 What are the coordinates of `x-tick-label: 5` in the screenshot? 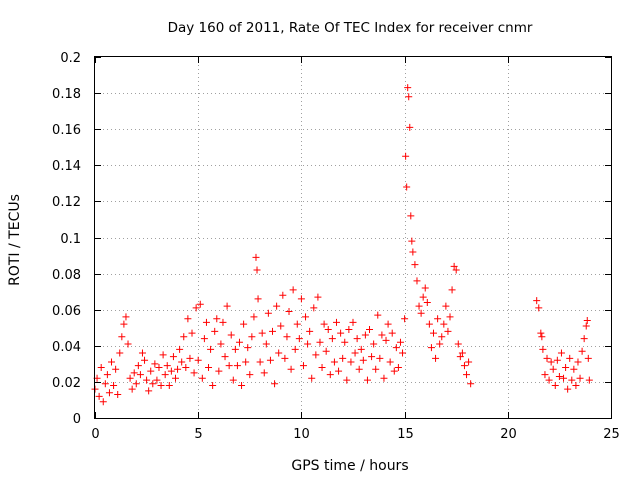 It's located at (198, 434).